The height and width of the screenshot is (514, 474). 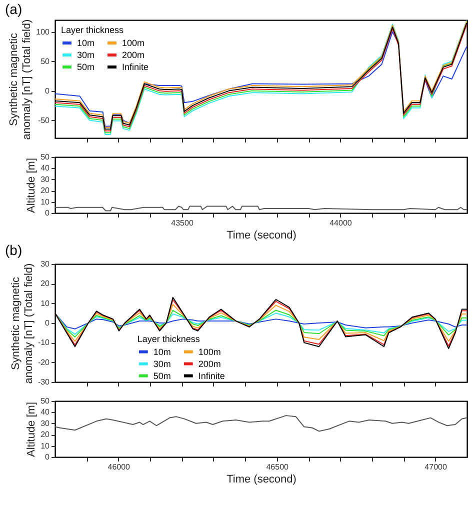 I want to click on chart-title: (a), so click(x=13, y=8).